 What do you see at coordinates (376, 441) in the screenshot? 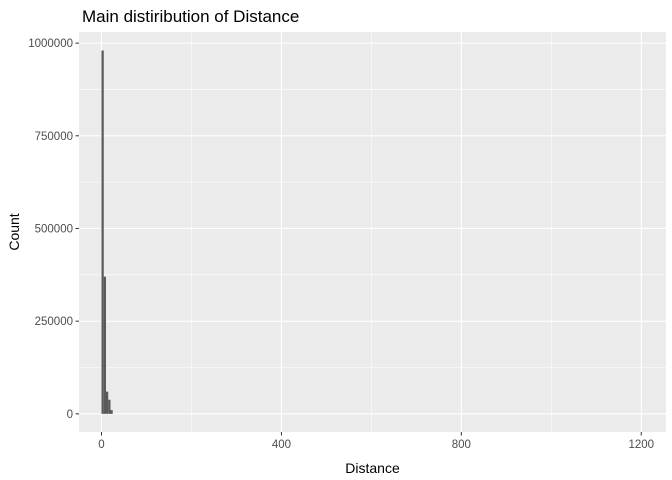
I see `x-axis: 0 400 800 1200` at bounding box center [376, 441].